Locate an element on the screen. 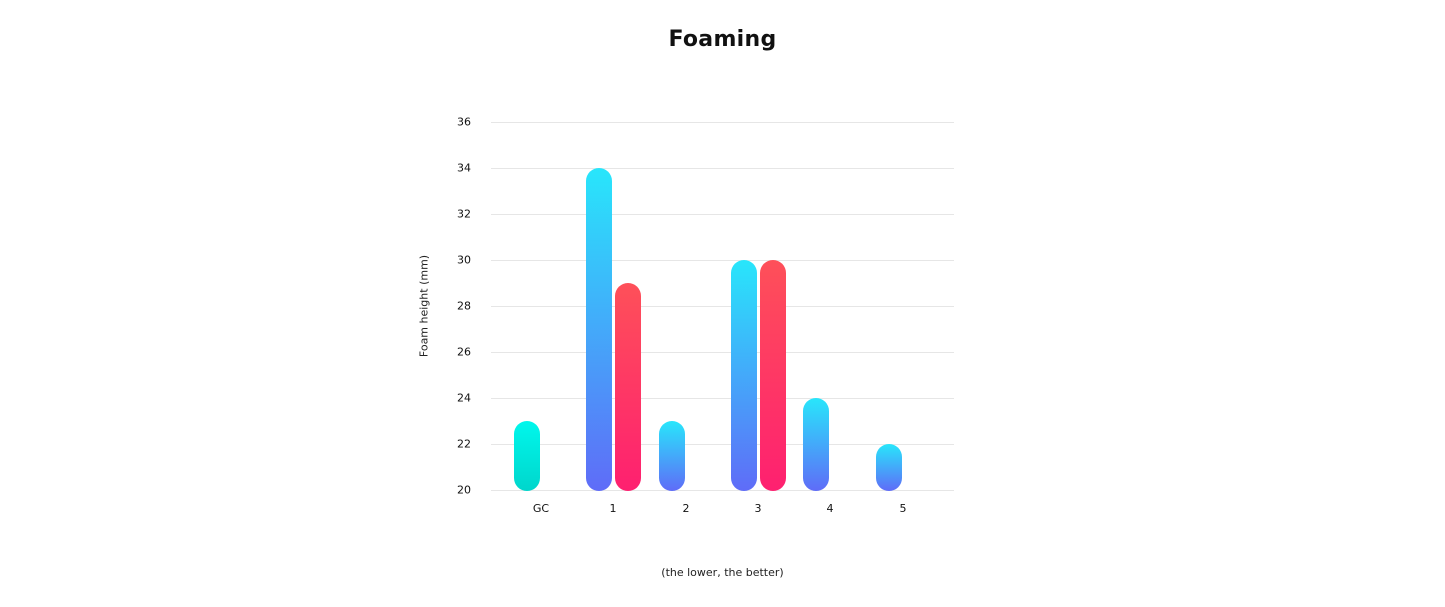  x-tick-label: 4 is located at coordinates (830, 508).